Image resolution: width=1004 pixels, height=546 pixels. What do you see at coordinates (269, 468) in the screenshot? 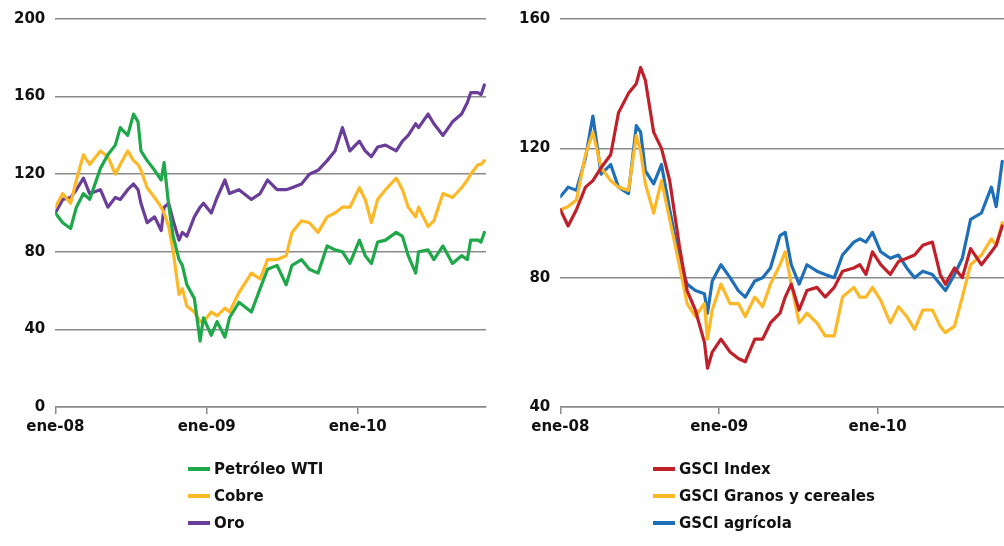
I see `legend-label: Petróleo WTI` at bounding box center [269, 468].